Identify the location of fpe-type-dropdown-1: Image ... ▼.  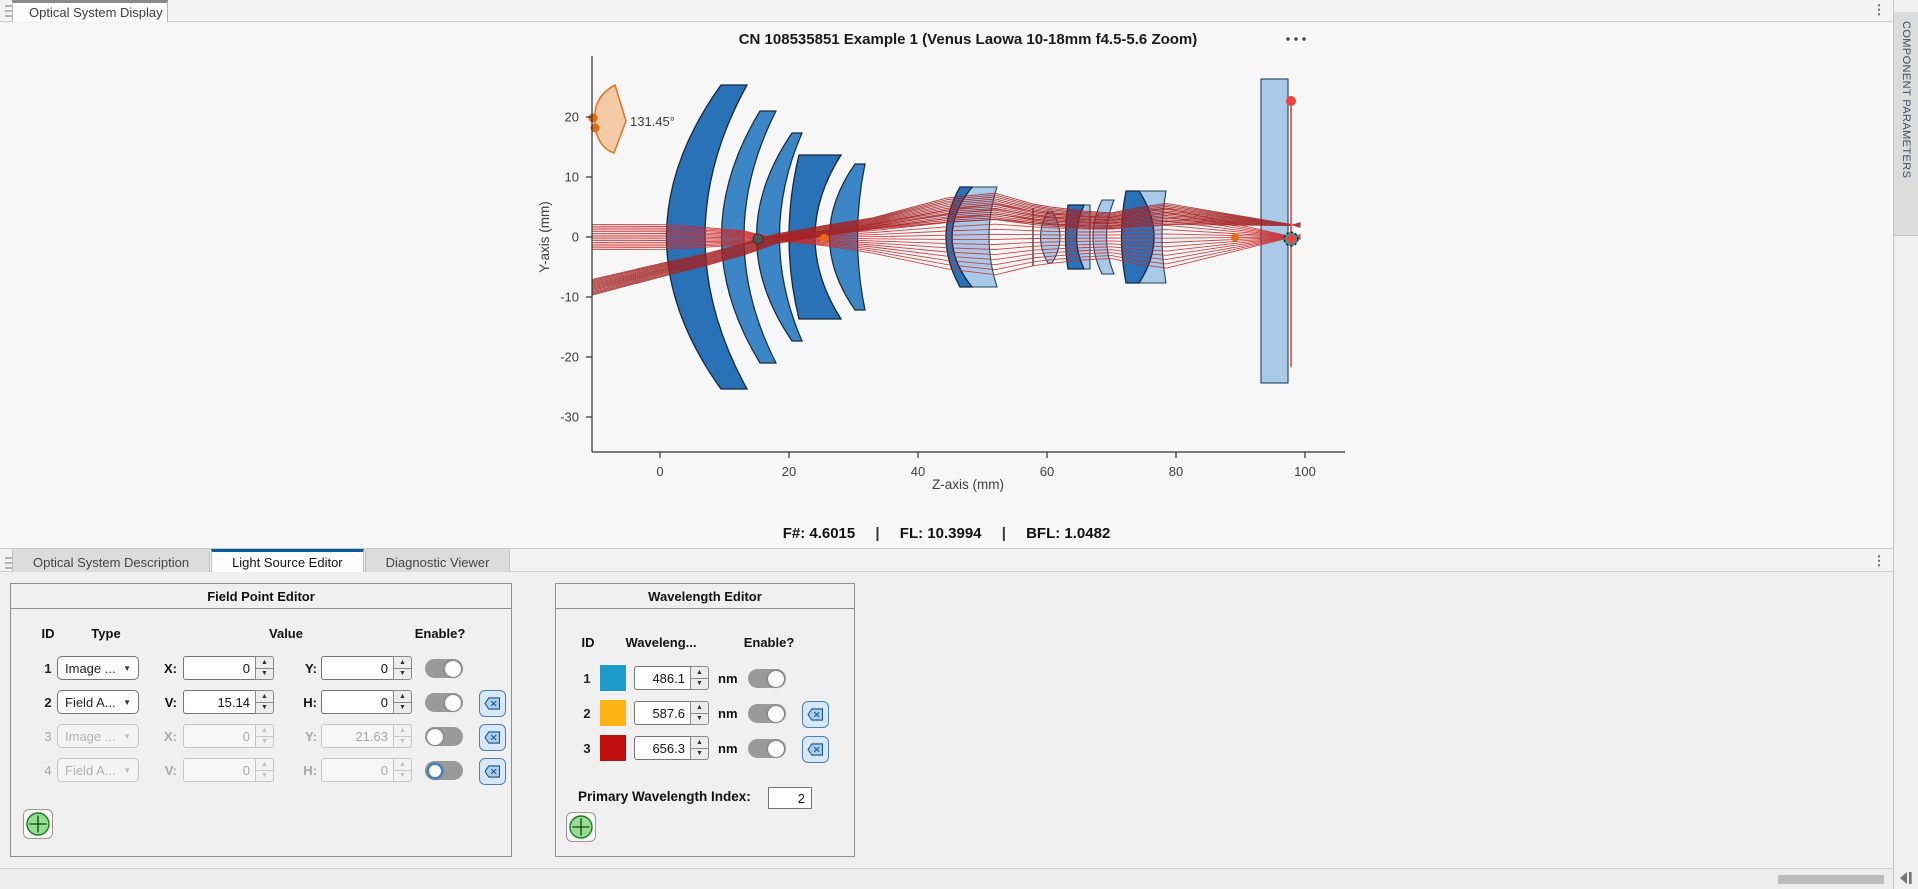
(98, 668).